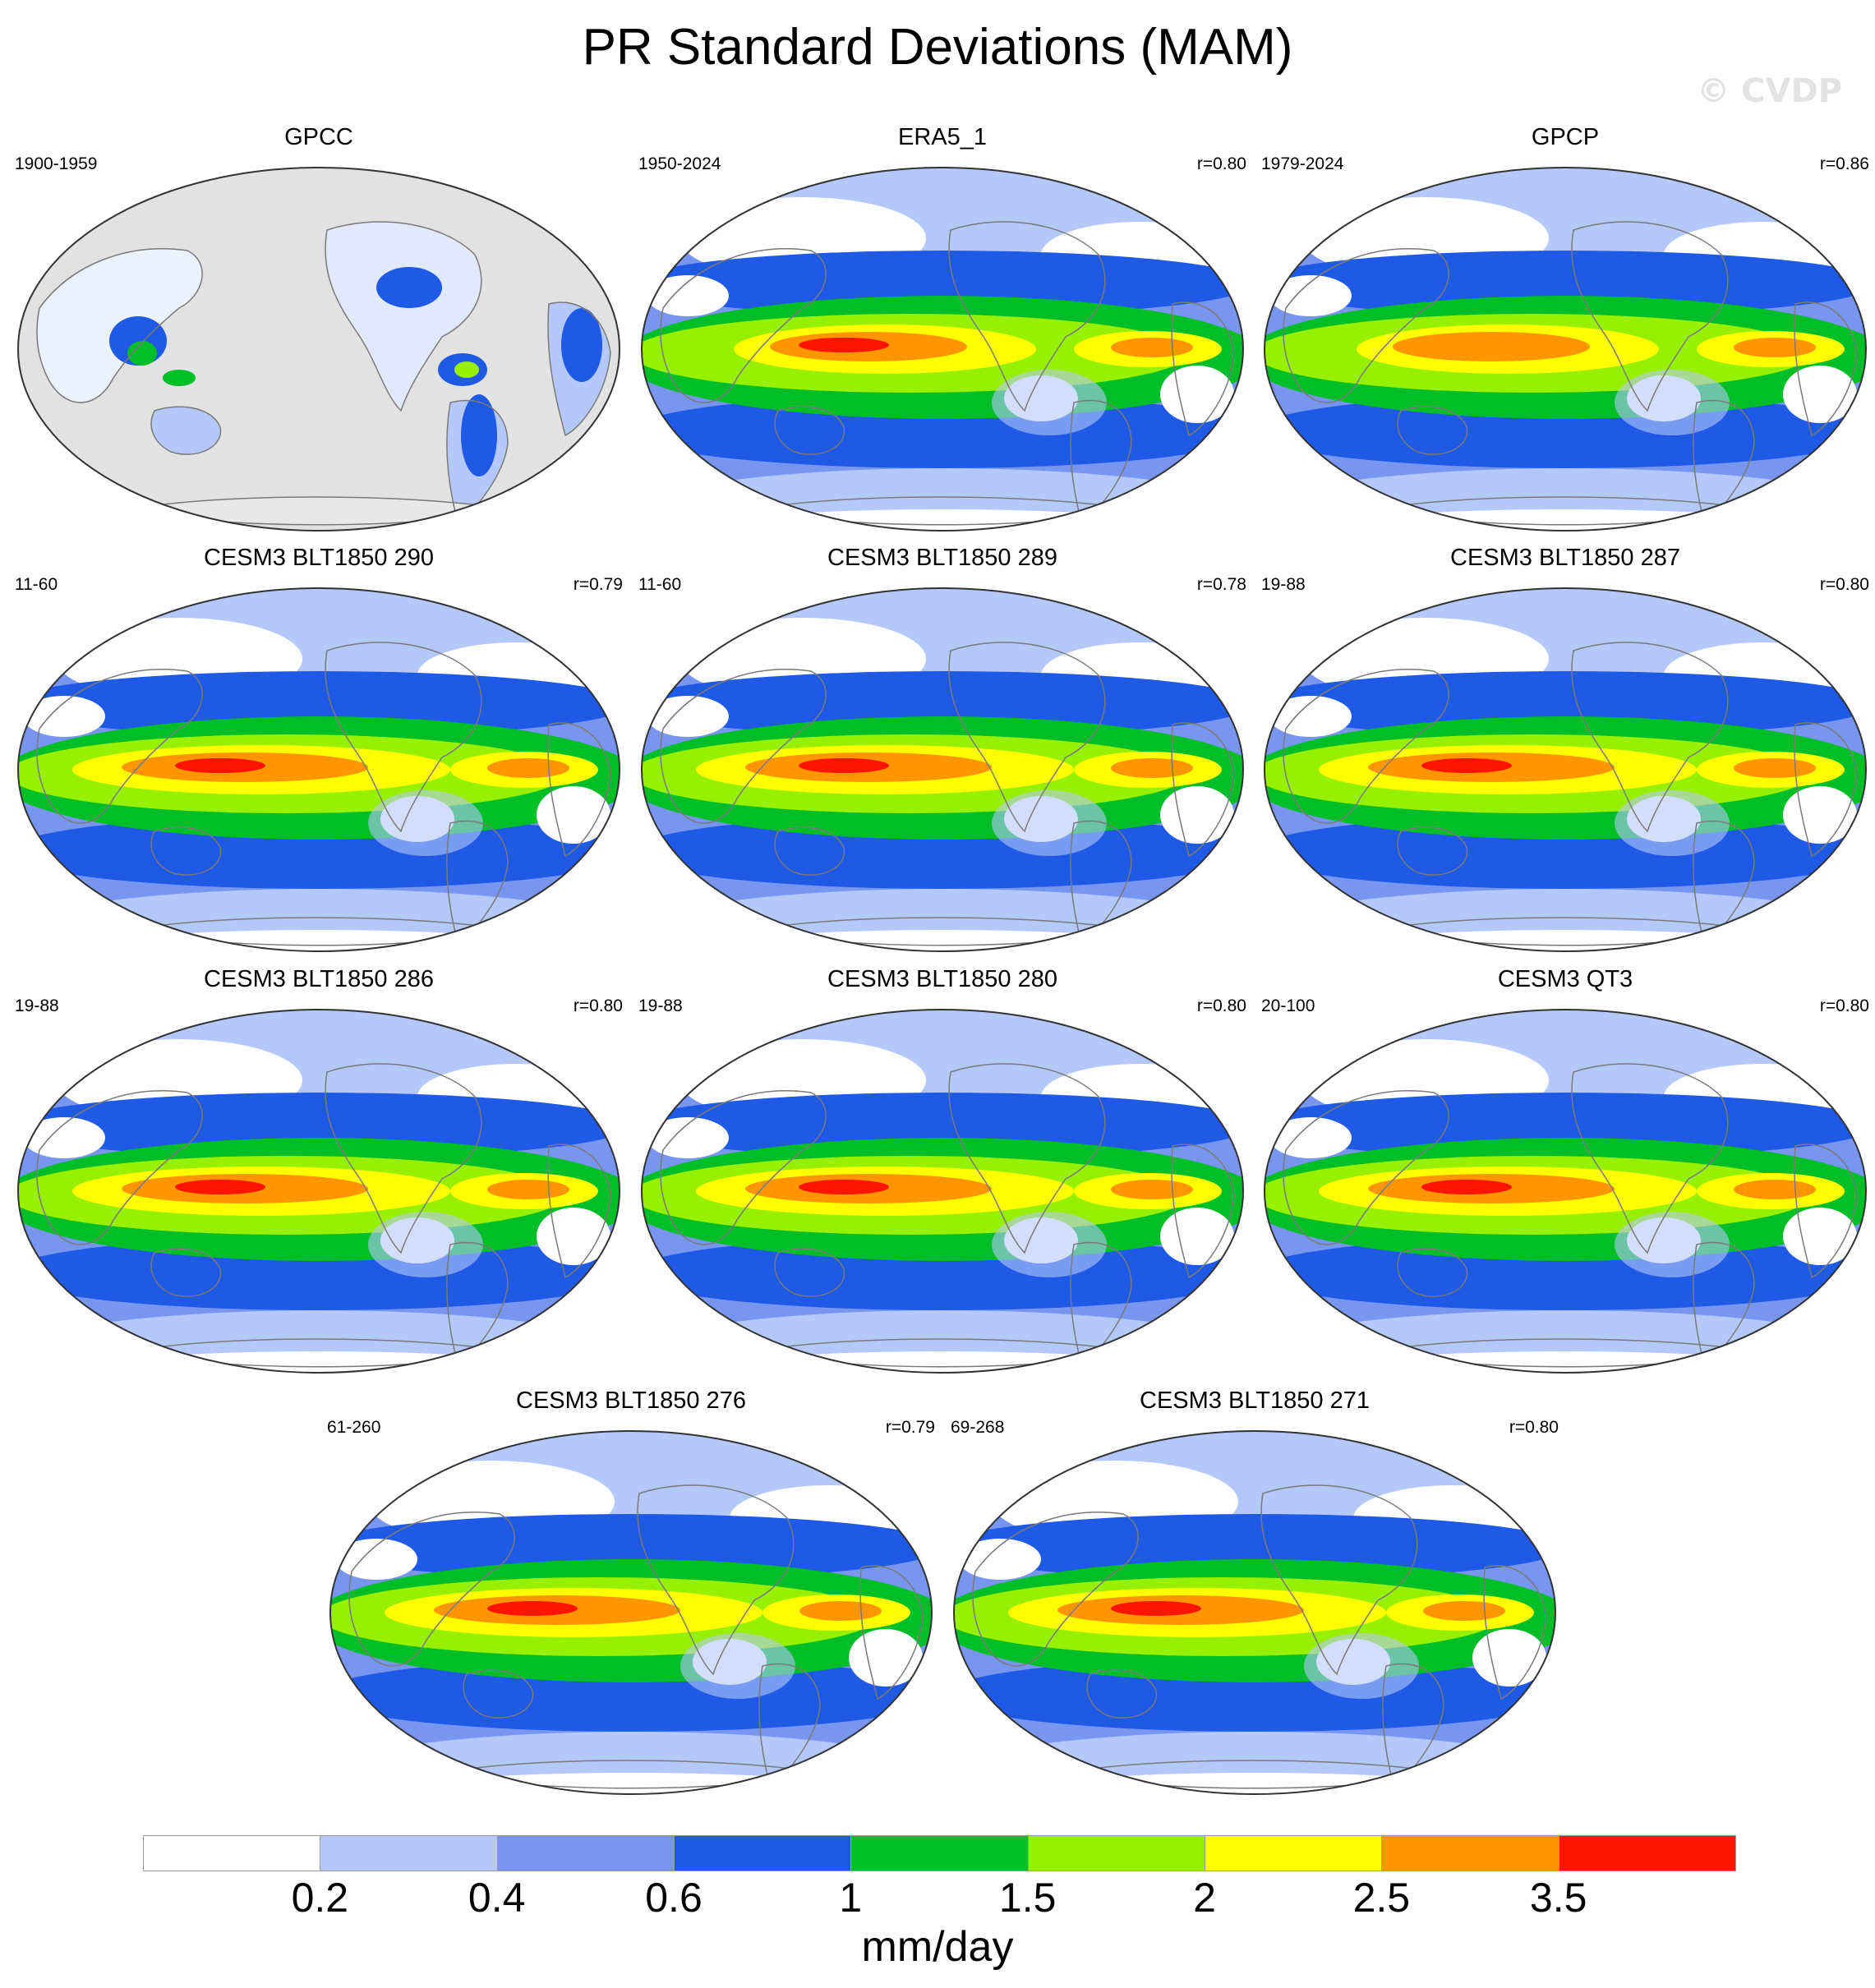 The width and height of the screenshot is (1875, 1988). I want to click on map-panel: CESM3 BLT1850 276 61-260 r=0.79, so click(631, 1592).